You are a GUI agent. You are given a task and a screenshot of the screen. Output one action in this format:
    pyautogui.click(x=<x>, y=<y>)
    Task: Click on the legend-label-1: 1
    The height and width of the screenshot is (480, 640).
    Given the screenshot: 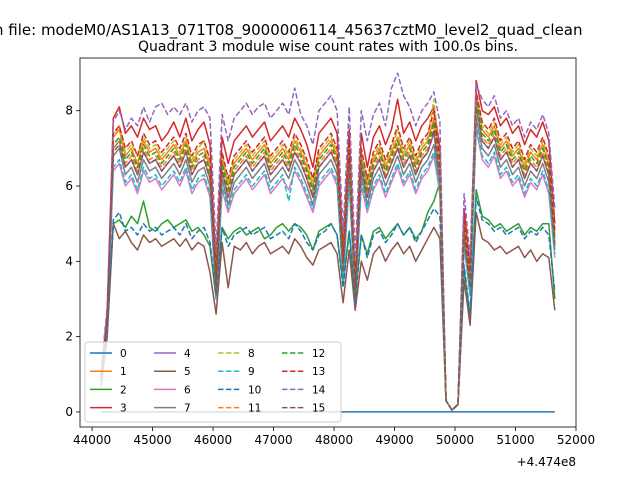 What is the action you would take?
    pyautogui.click(x=123, y=372)
    